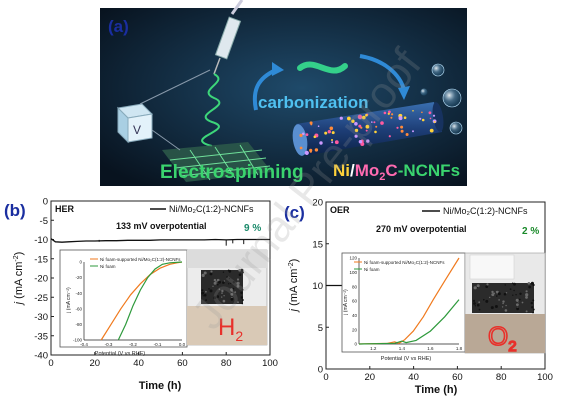  I want to click on panel-b-ytick-label: 0, so click(45, 202).